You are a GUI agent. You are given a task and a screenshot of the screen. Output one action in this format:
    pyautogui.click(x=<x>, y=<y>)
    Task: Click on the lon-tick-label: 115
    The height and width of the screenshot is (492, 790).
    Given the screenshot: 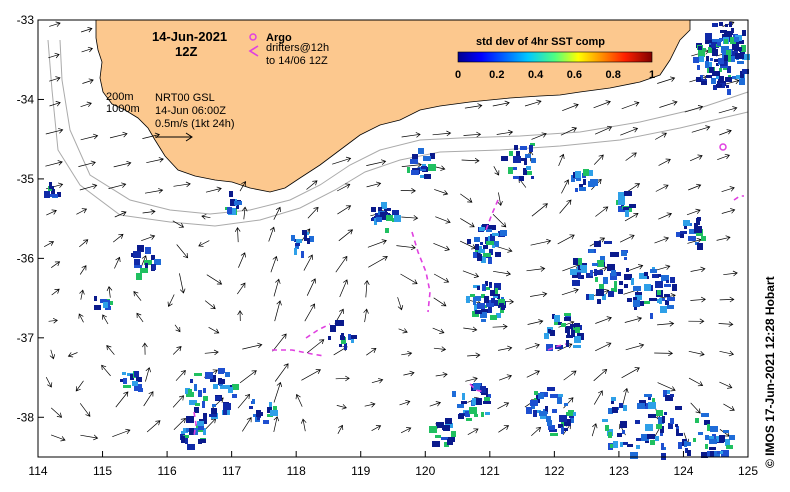 What is the action you would take?
    pyautogui.click(x=102, y=471)
    